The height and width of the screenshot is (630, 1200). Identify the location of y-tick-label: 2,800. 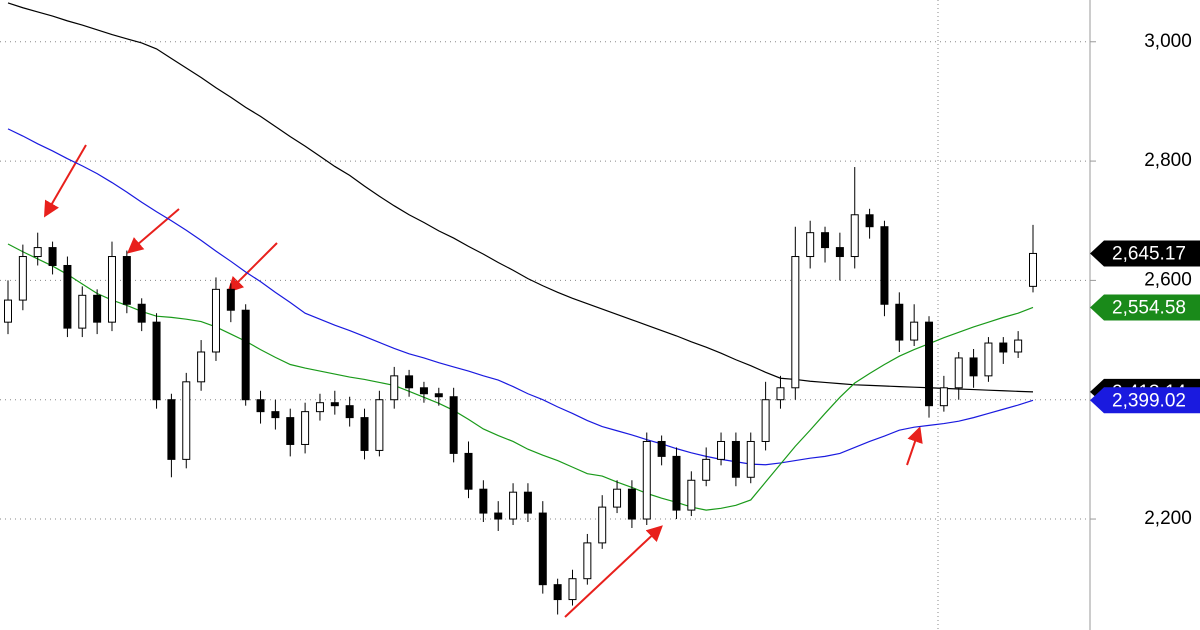
(1168, 160).